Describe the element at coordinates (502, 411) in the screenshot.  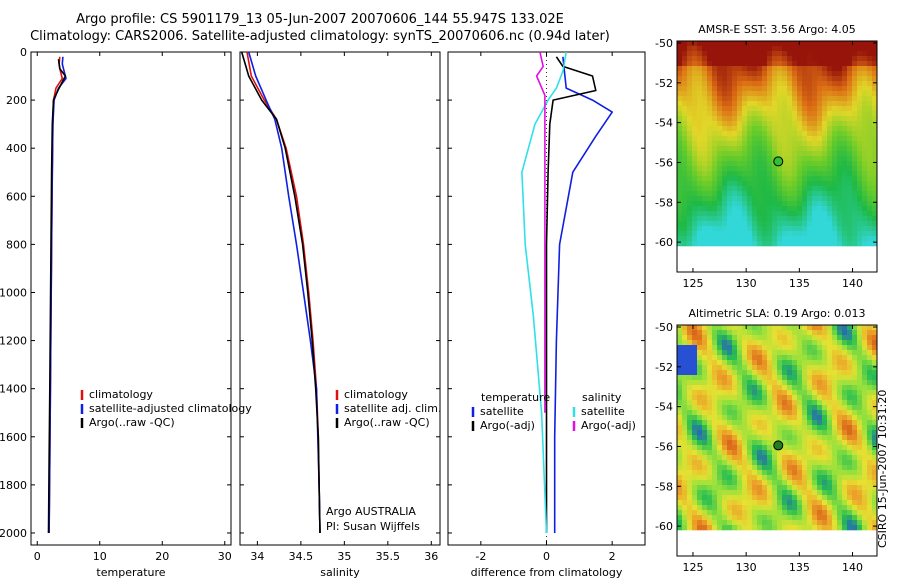
I see `legend-label: satellite` at that location.